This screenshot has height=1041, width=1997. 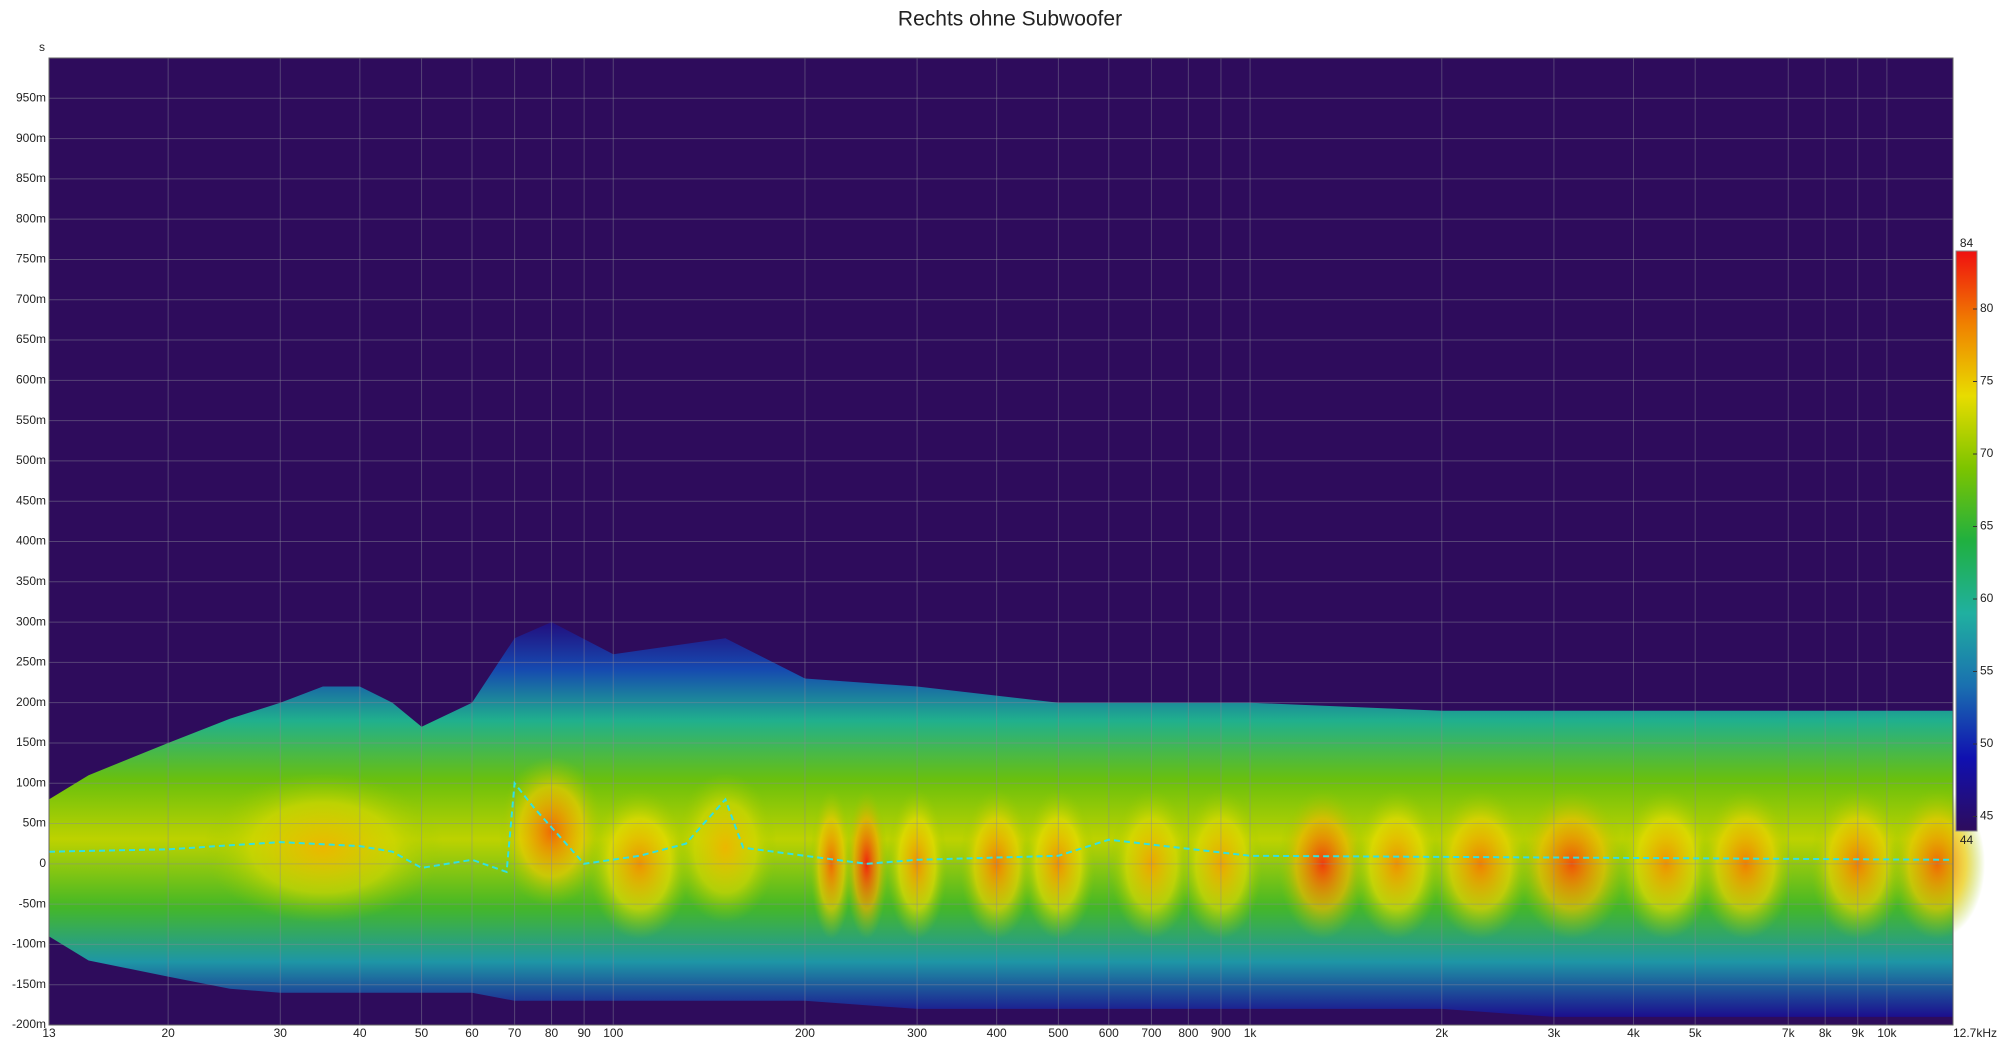 I want to click on y-tick-label: -200m, so click(x=29, y=1024).